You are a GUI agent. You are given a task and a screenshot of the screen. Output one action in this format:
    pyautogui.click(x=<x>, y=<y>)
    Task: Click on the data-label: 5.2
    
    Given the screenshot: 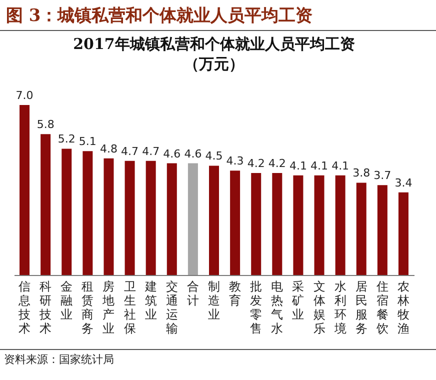 What is the action you would take?
    pyautogui.click(x=67, y=139)
    